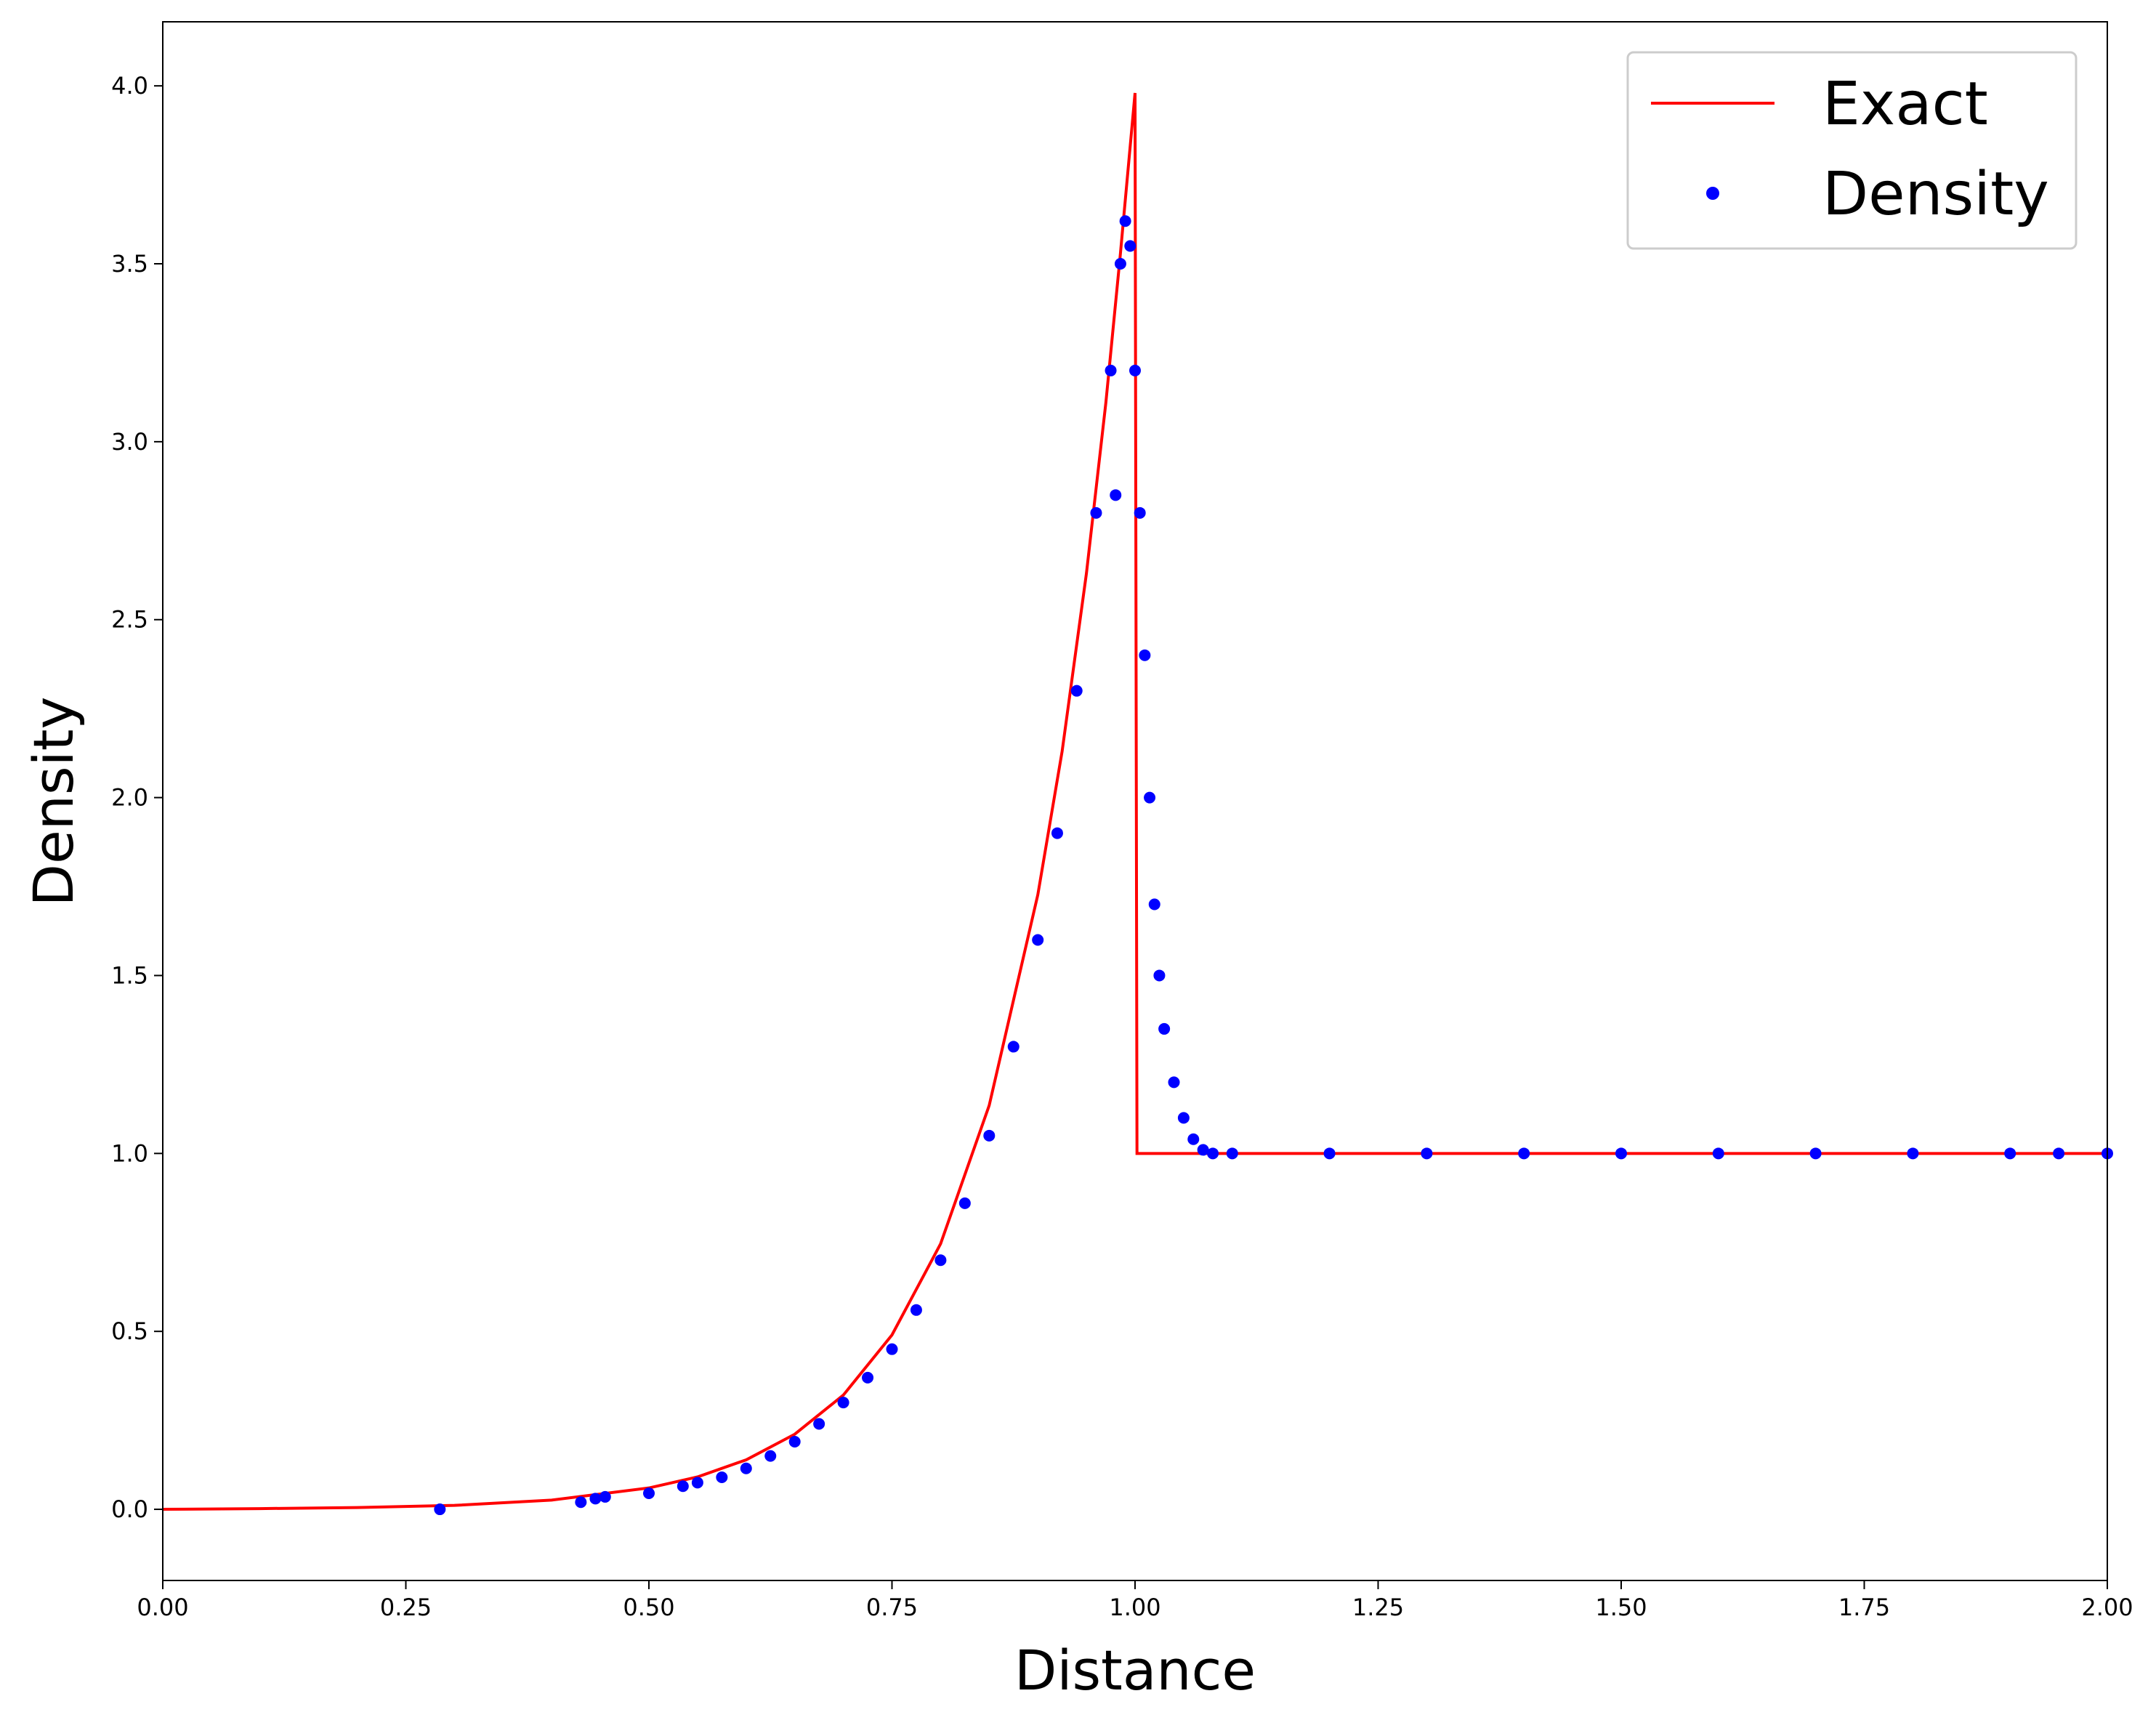  Describe the element at coordinates (1852, 150) in the screenshot. I see `legend-box` at that location.